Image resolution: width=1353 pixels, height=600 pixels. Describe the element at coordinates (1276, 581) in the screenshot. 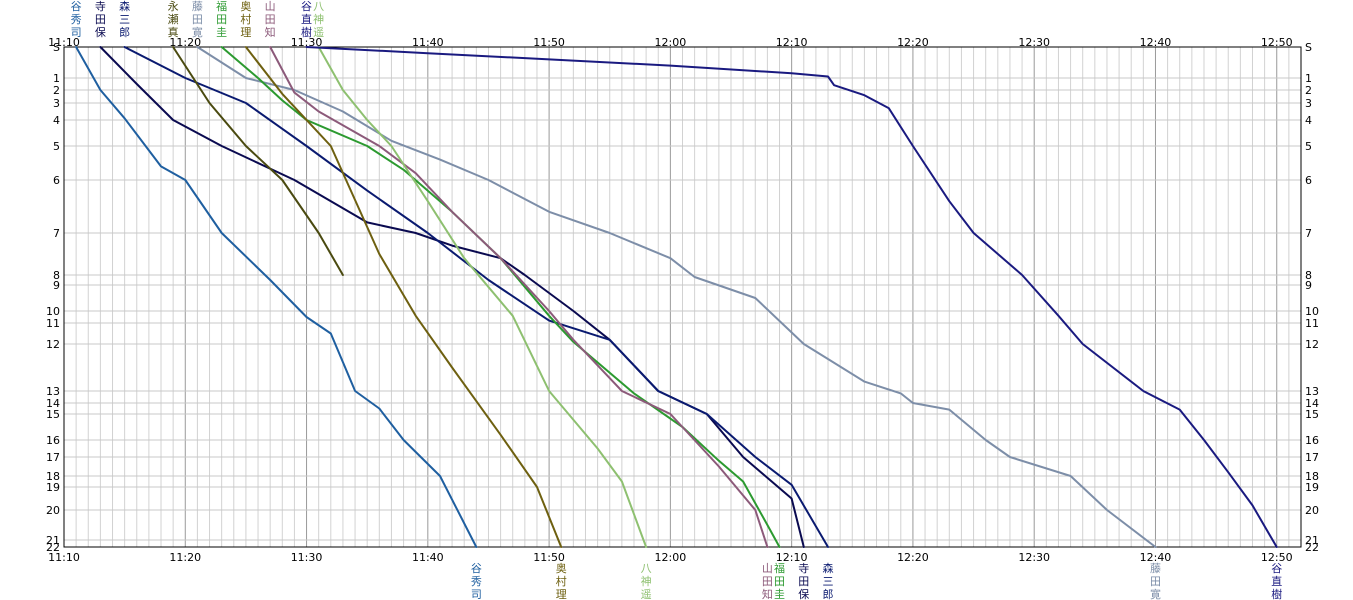

I see `series-end-label: 谷直樹` at that location.